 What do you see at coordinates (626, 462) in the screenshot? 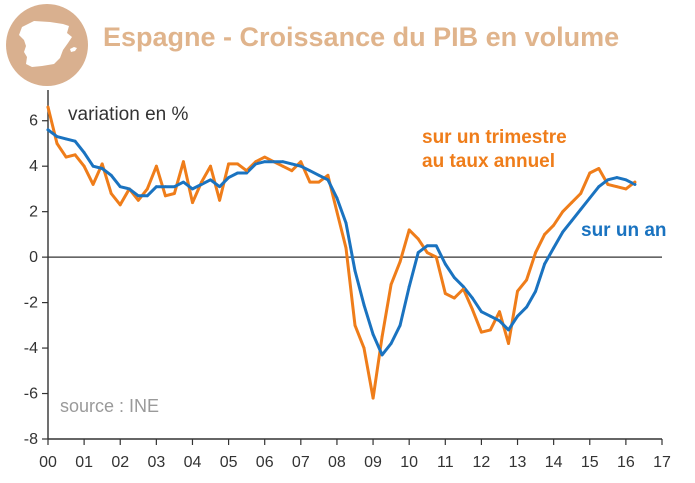
I see `x-tick-label: 16` at bounding box center [626, 462].